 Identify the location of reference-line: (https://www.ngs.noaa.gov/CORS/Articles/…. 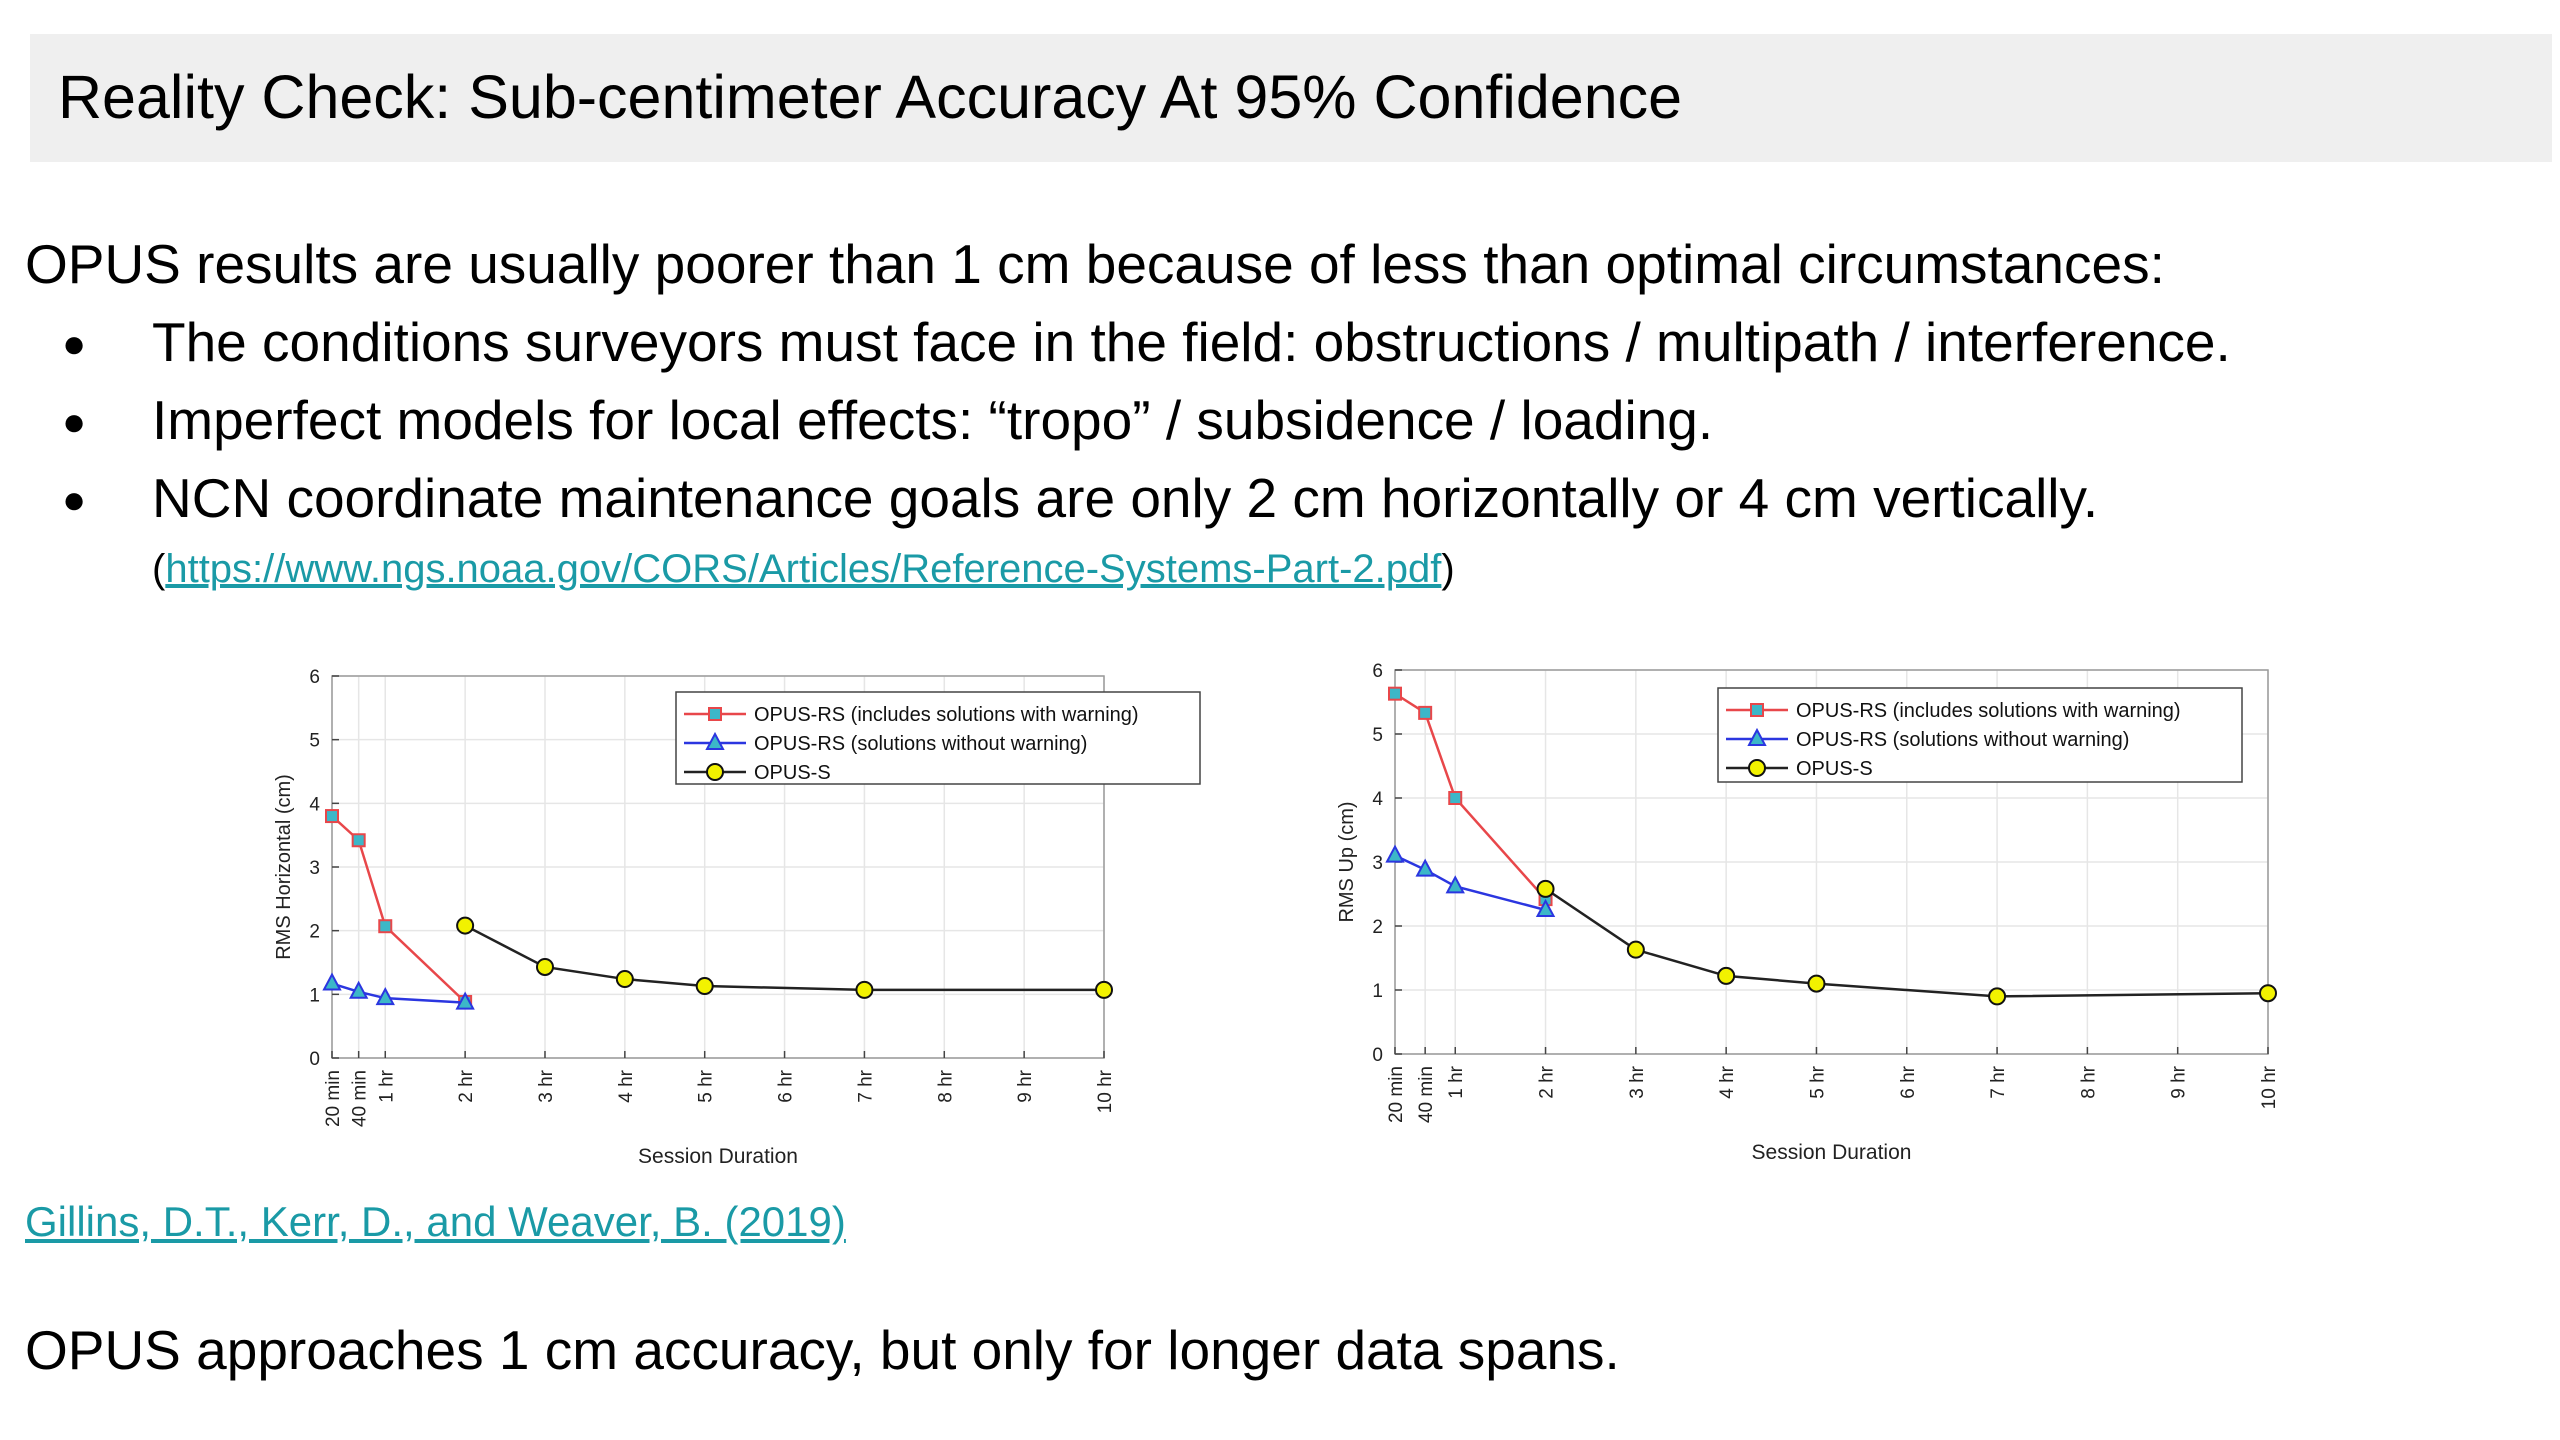
(803, 569).